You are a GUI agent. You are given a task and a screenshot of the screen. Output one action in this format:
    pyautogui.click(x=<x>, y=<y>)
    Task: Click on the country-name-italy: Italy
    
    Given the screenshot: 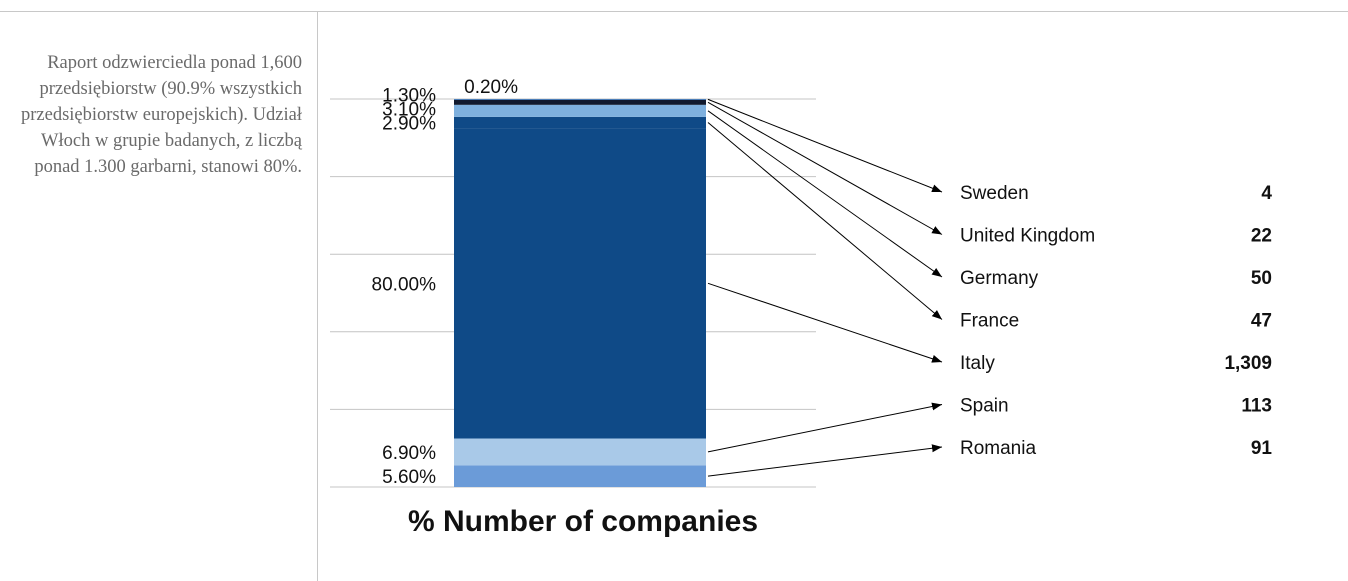 What is the action you would take?
    pyautogui.click(x=977, y=363)
    